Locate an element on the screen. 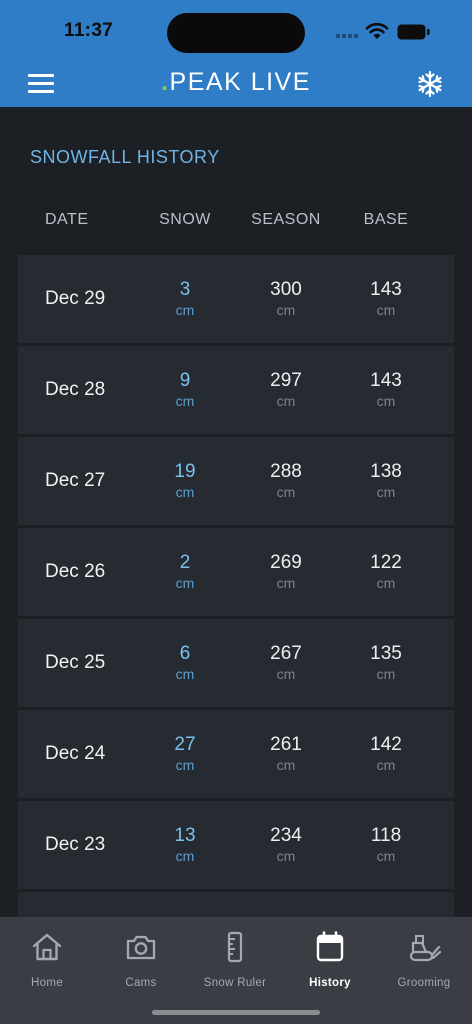  base-cell: 118 cm is located at coordinates (386, 845).